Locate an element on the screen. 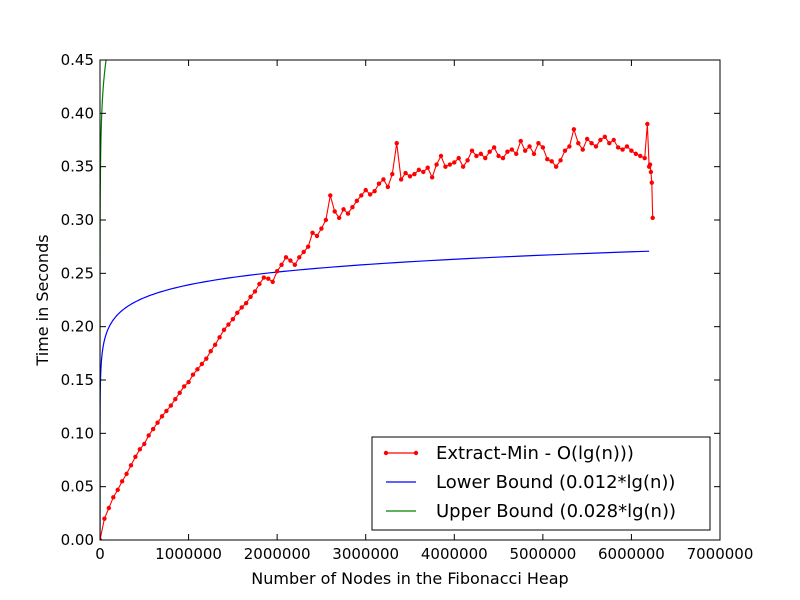  y-tick-label: 0.40 is located at coordinates (77, 113).